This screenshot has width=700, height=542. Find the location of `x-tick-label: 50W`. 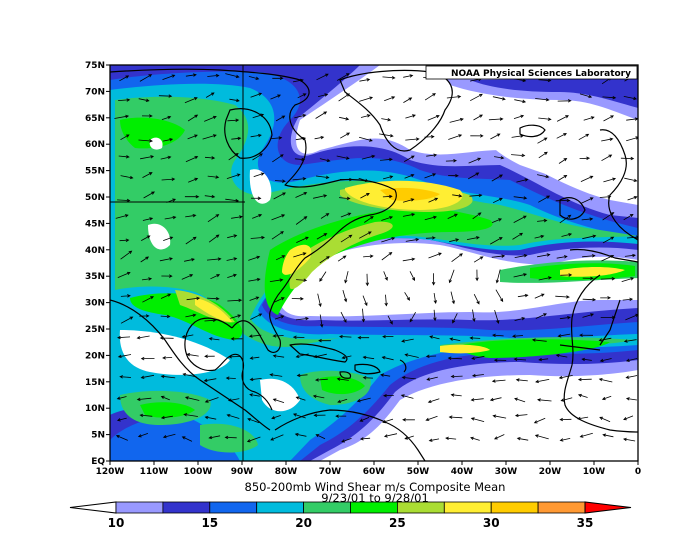

x-tick-label: 50W is located at coordinates (418, 472).